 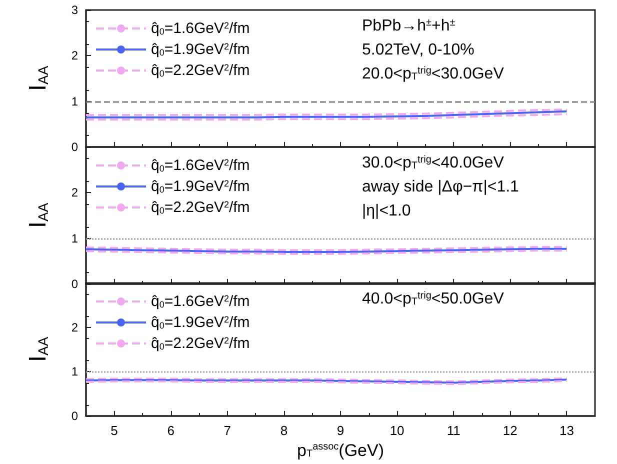 What do you see at coordinates (228, 430) in the screenshot?
I see `x-tick-label: 7` at bounding box center [228, 430].